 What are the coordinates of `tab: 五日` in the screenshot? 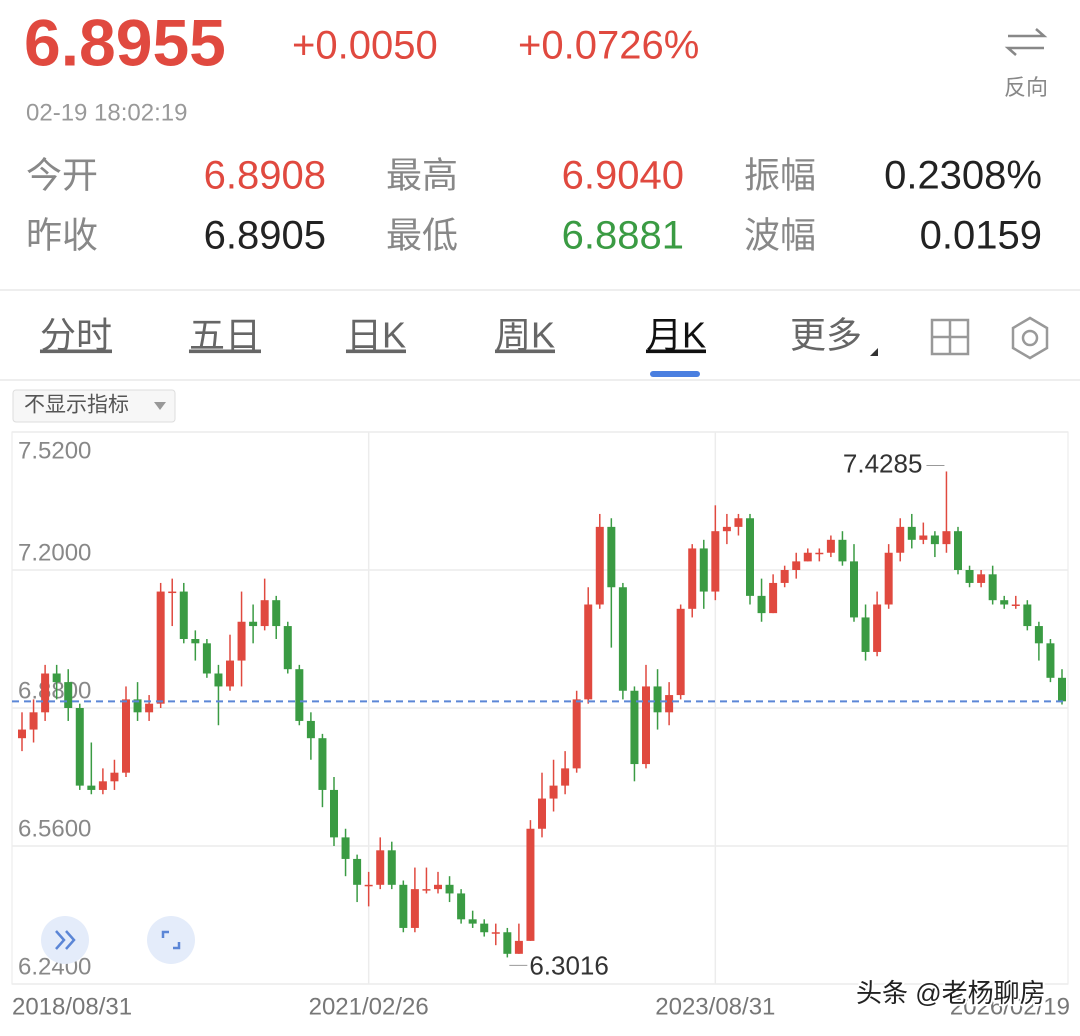 It's located at (225, 335).